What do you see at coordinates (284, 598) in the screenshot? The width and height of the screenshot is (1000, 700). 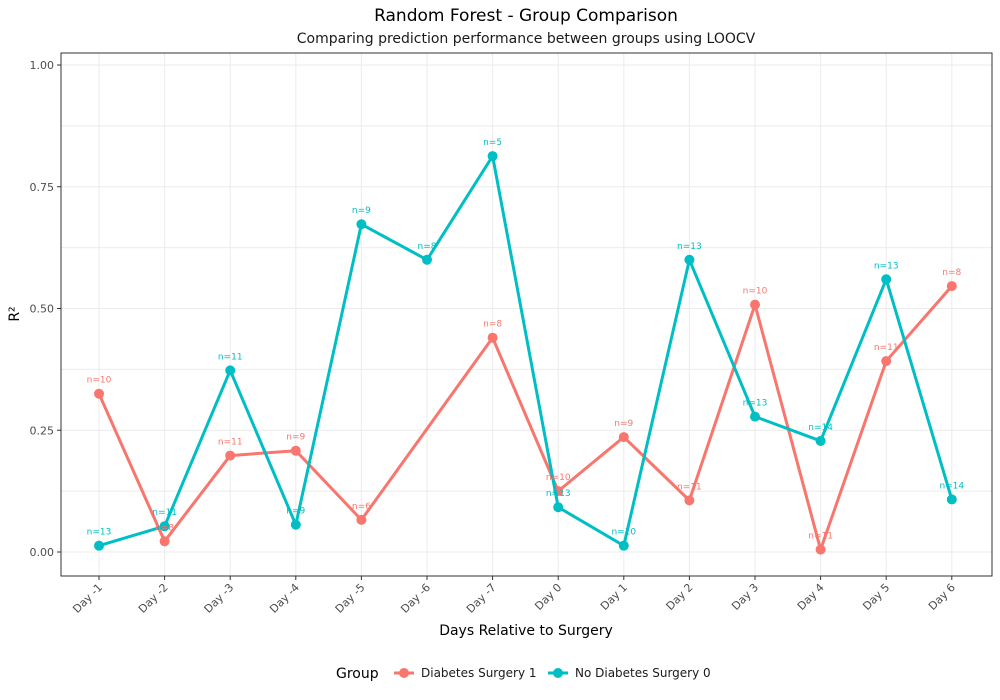 I see `x-tick-label: Day -4` at bounding box center [284, 598].